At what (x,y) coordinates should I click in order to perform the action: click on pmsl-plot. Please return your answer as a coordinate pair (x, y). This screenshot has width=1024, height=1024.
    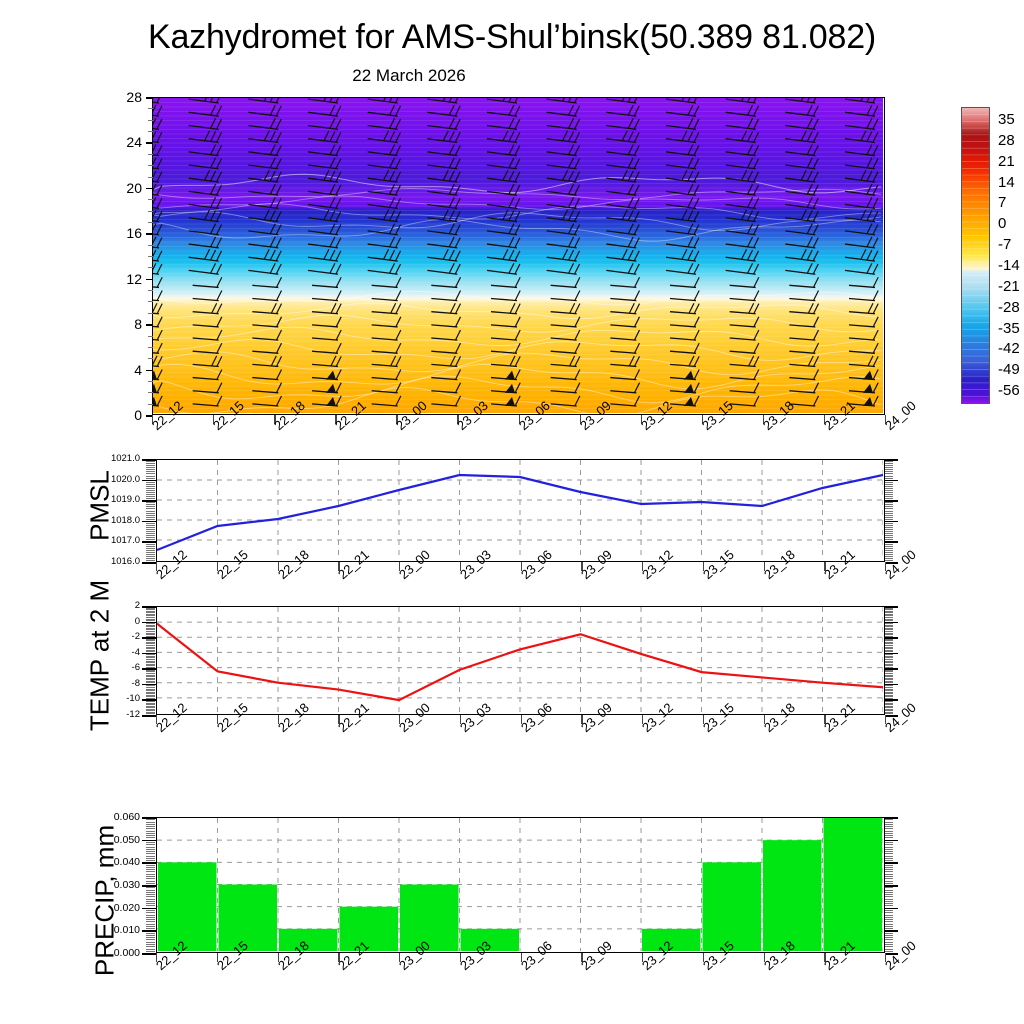
    Looking at the image, I should click on (520, 510).